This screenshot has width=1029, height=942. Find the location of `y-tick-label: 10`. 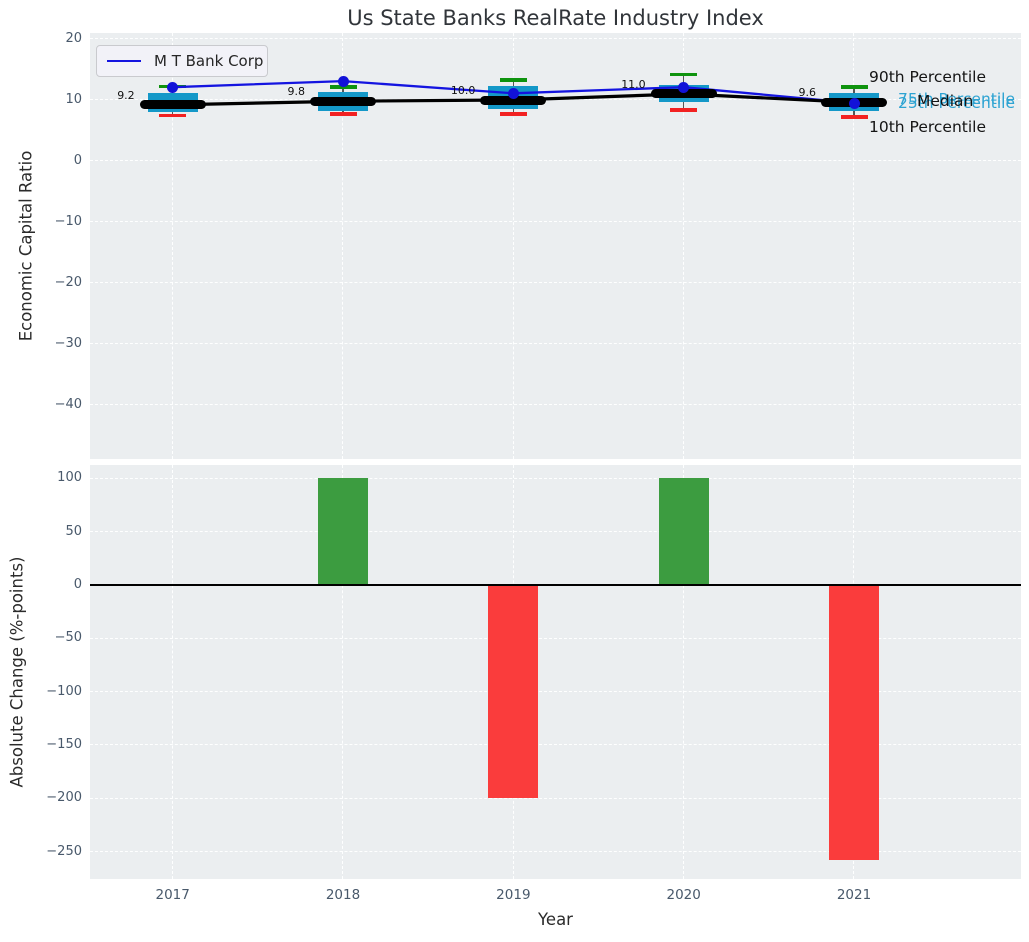

y-tick-label: 10 is located at coordinates (73, 99).